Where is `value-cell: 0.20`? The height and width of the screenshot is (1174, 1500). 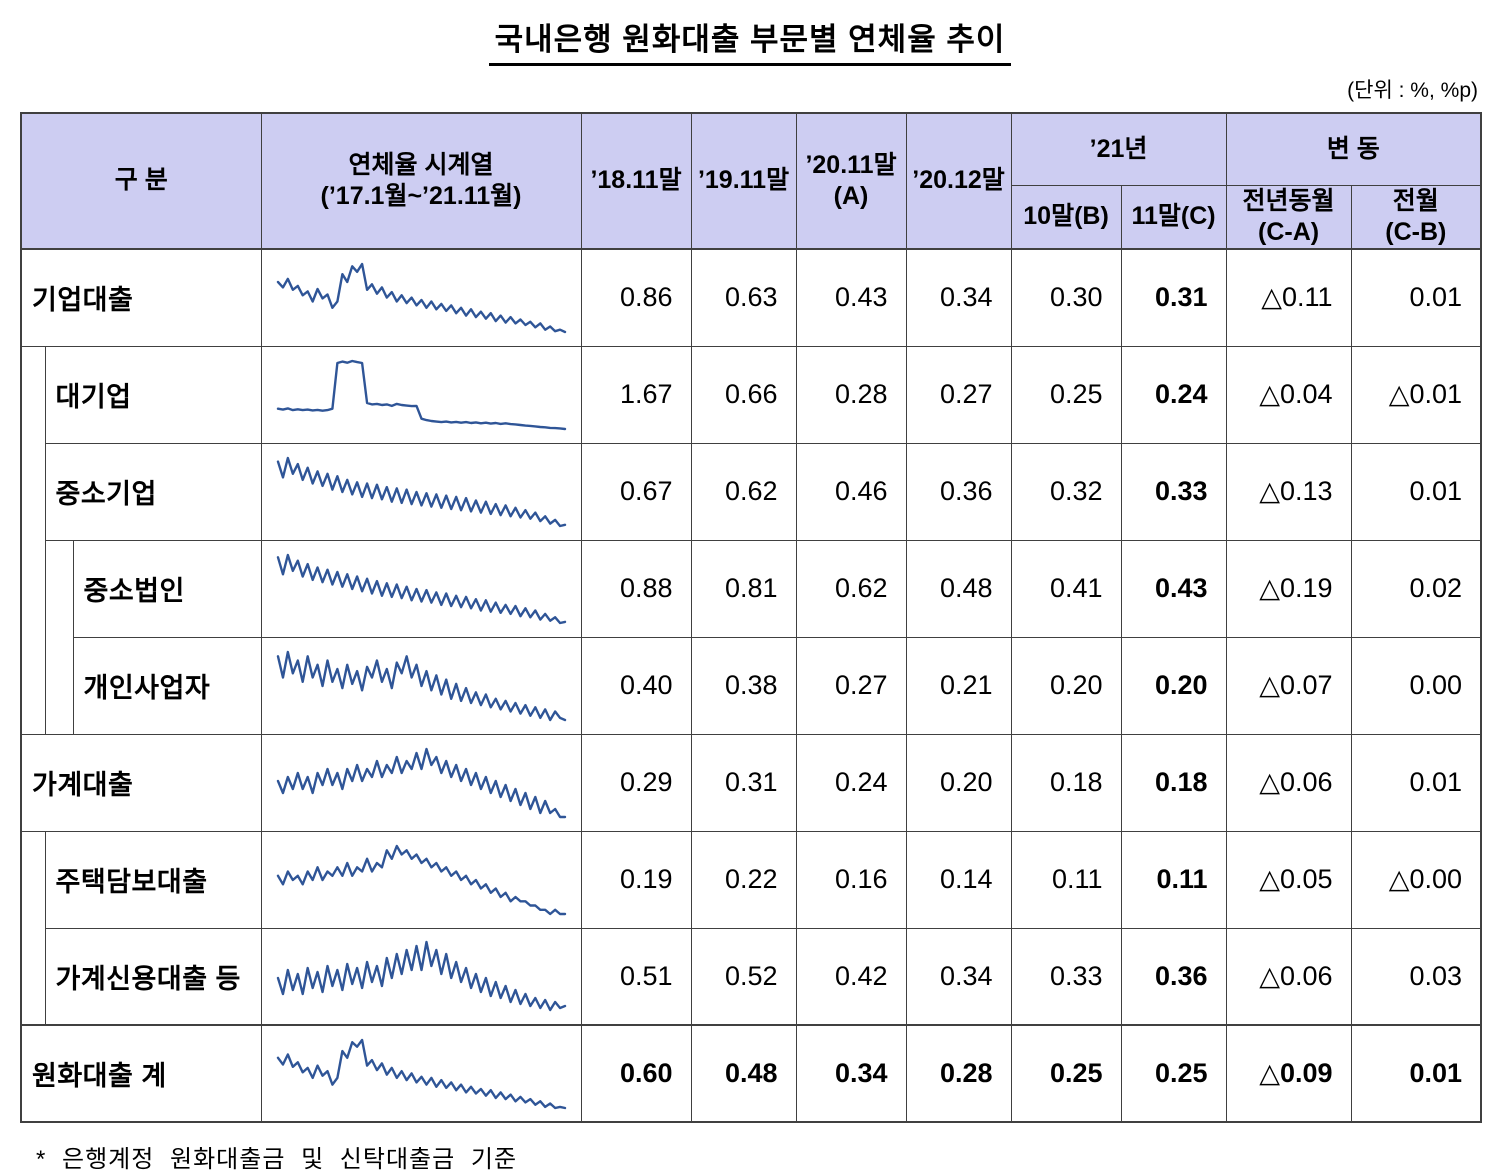 value-cell: 0.20 is located at coordinates (958, 782).